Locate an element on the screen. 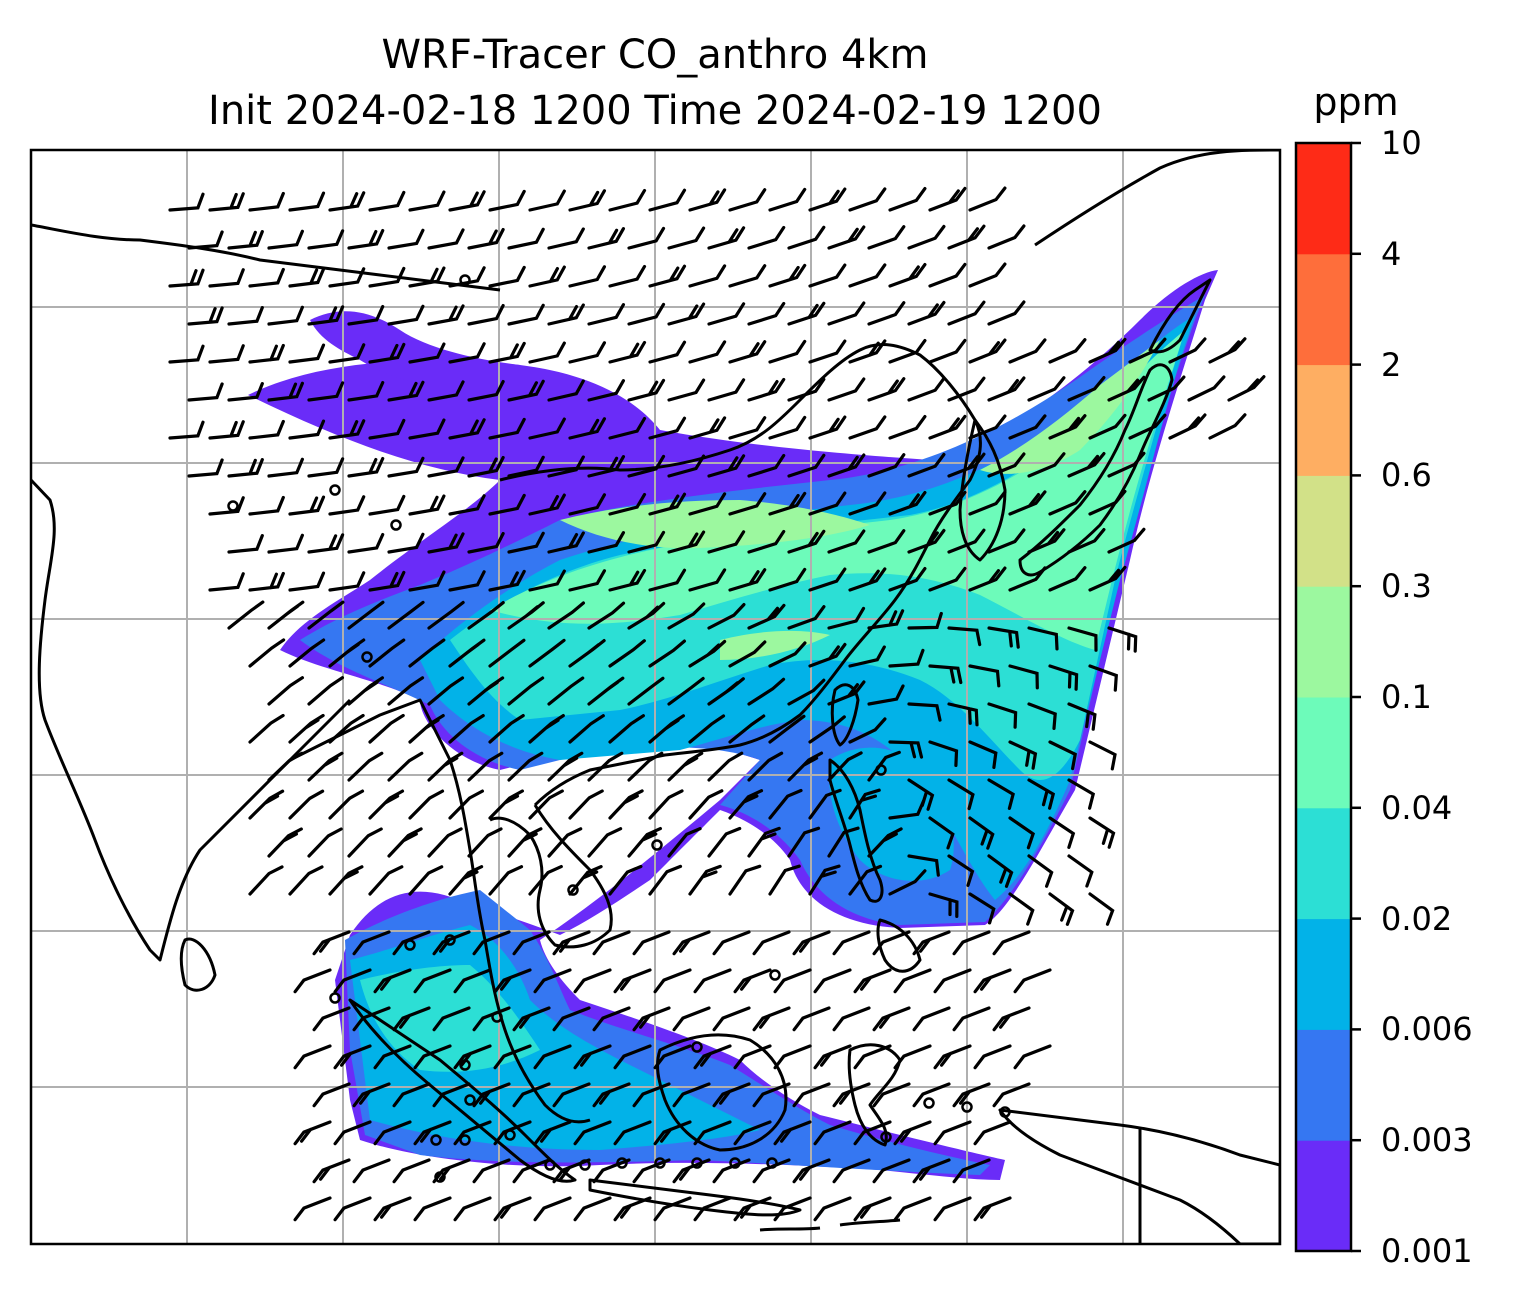 This screenshot has height=1306, width=1528. colorbar-tick-label: 0.1 is located at coordinates (1406, 697).